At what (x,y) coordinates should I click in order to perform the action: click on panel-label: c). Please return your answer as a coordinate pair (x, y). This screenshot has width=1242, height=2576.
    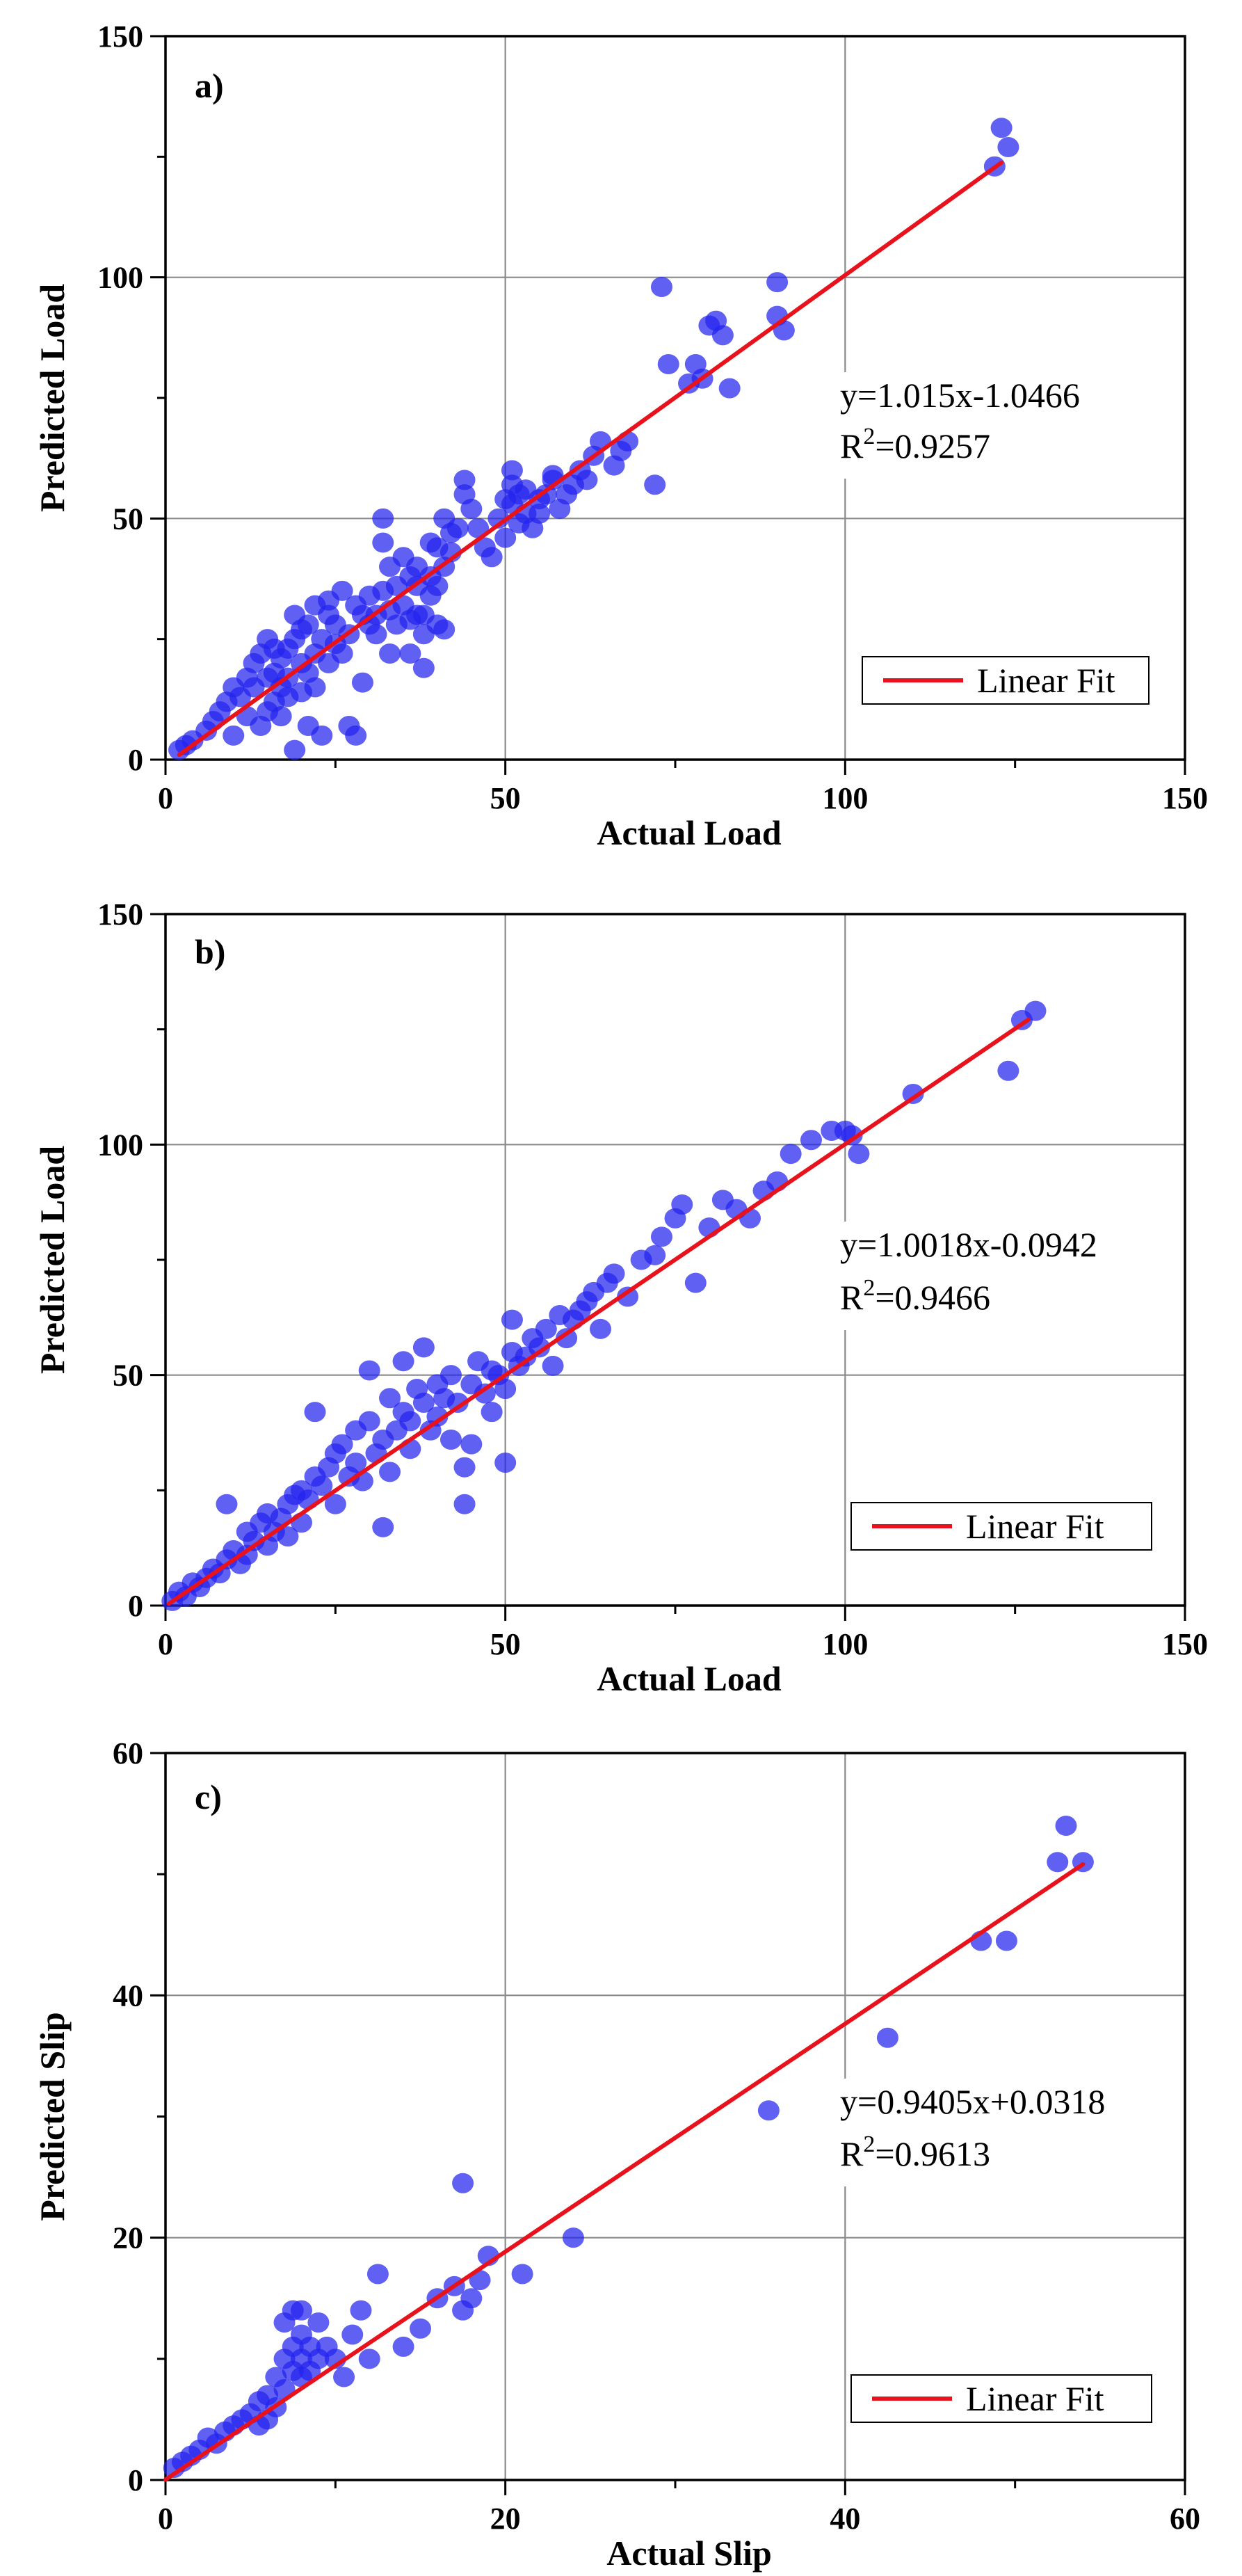
    Looking at the image, I should click on (208, 1796).